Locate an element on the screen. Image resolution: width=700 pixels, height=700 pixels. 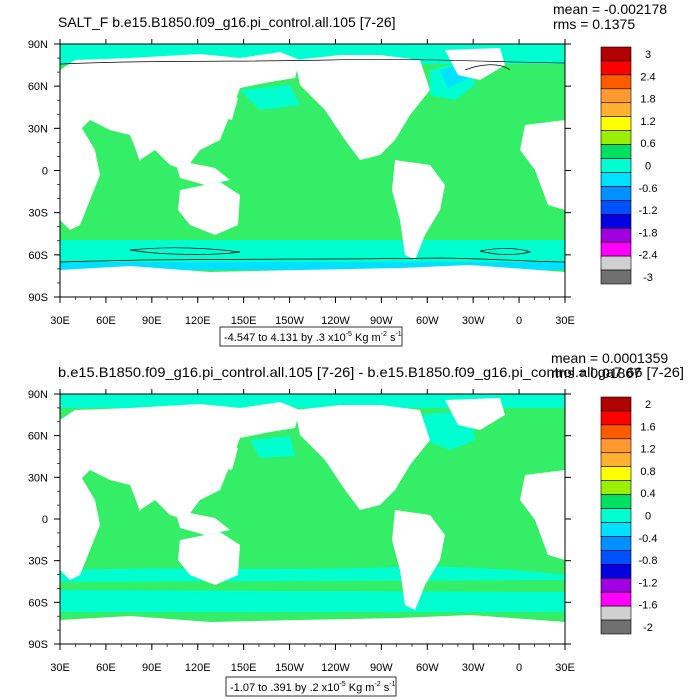
y-tick-label: 60S is located at coordinates (38, 256).